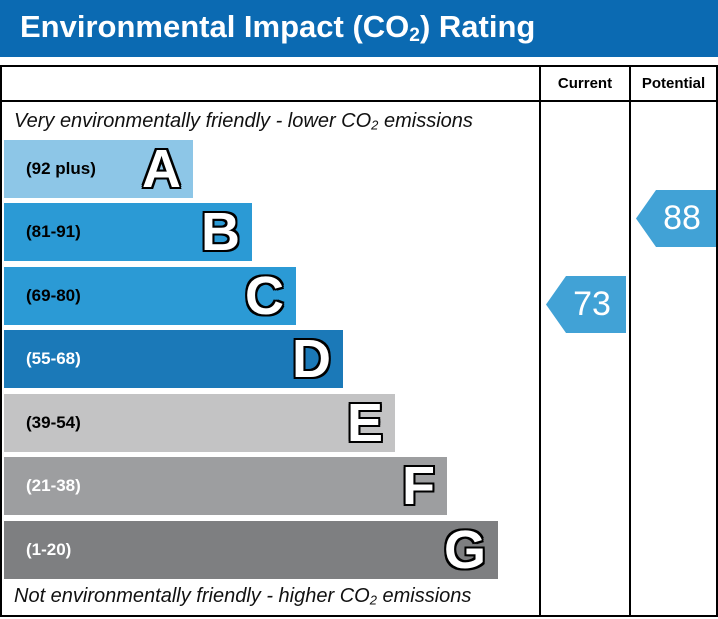  What do you see at coordinates (53, 231) in the screenshot?
I see `band-b-range: (81-91)` at bounding box center [53, 231].